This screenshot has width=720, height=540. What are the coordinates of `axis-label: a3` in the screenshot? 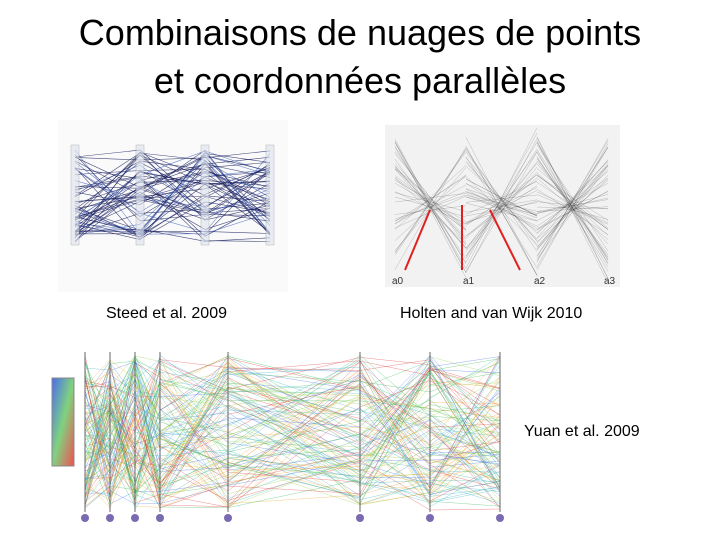 It's located at (610, 281).